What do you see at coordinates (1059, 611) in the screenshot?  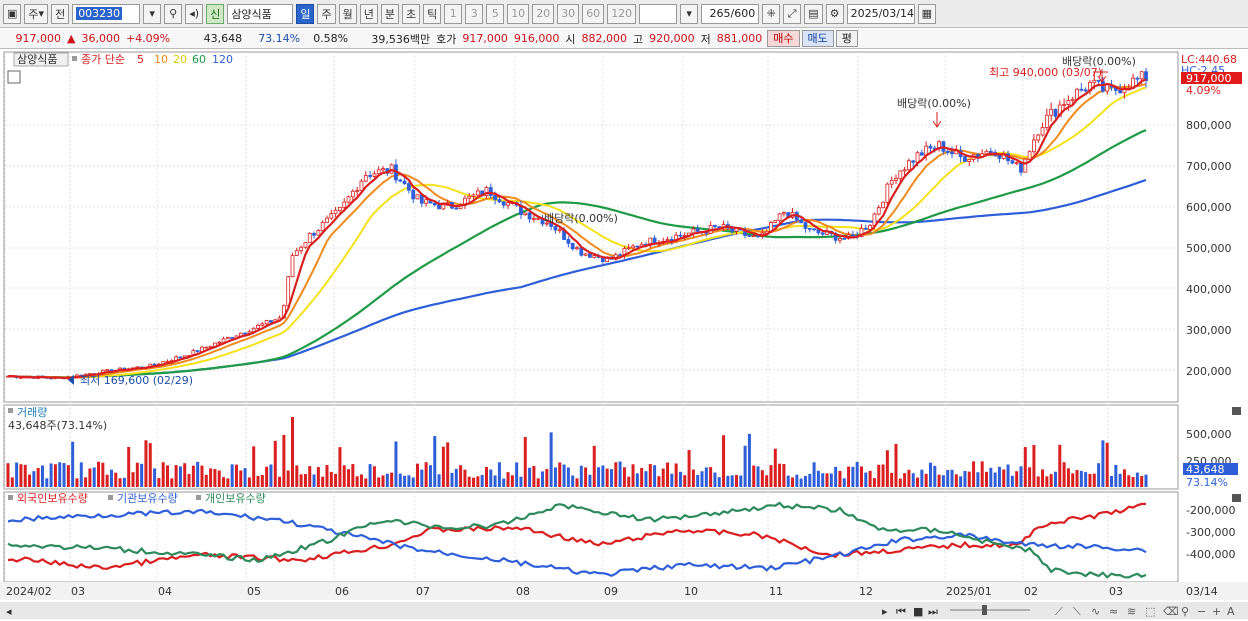 I see `draw-line-icon: ⟋` at bounding box center [1059, 611].